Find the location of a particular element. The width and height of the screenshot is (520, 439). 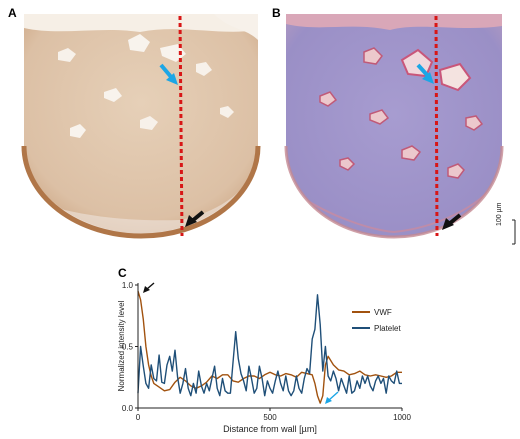

scale-bar-label: 100 µm is located at coordinates (499, 214).